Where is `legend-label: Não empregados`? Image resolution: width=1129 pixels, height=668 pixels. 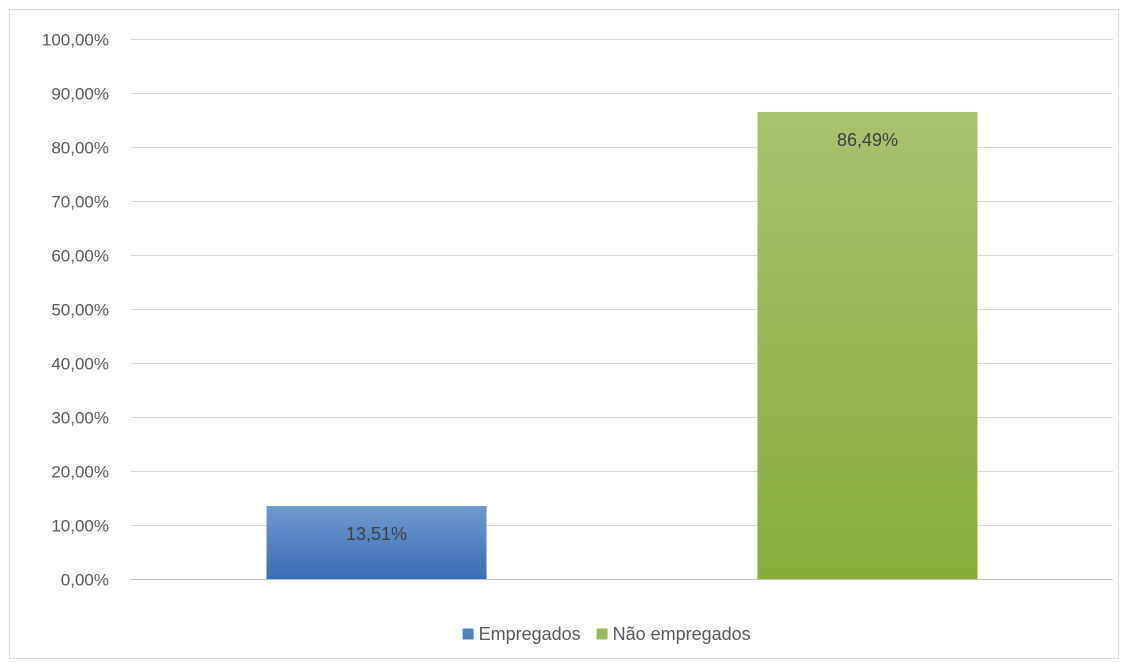 legend-label: Não empregados is located at coordinates (682, 634).